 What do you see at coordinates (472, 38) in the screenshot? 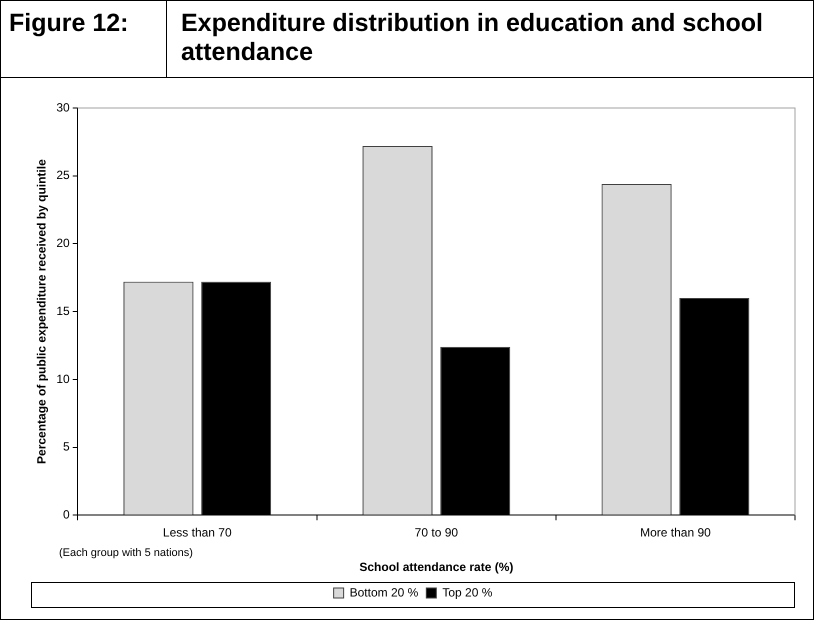
I see `chart-title: Expenditure distribution in education and school attendance` at bounding box center [472, 38].